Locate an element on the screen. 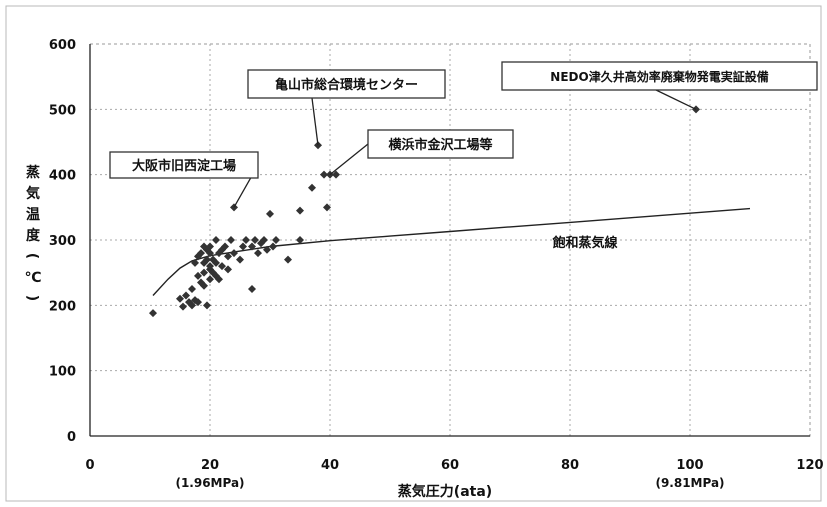 Image resolution: width=827 pixels, height=507 pixels. y-axis-title-char: ( is located at coordinates (32, 256).